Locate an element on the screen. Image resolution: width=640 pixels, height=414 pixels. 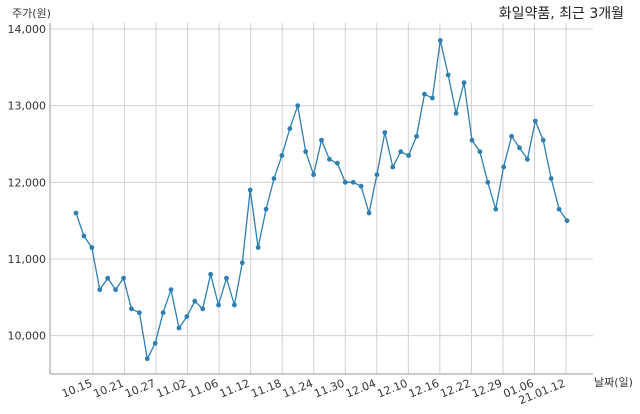
y-tick-label: 10,000 is located at coordinates (27, 336).